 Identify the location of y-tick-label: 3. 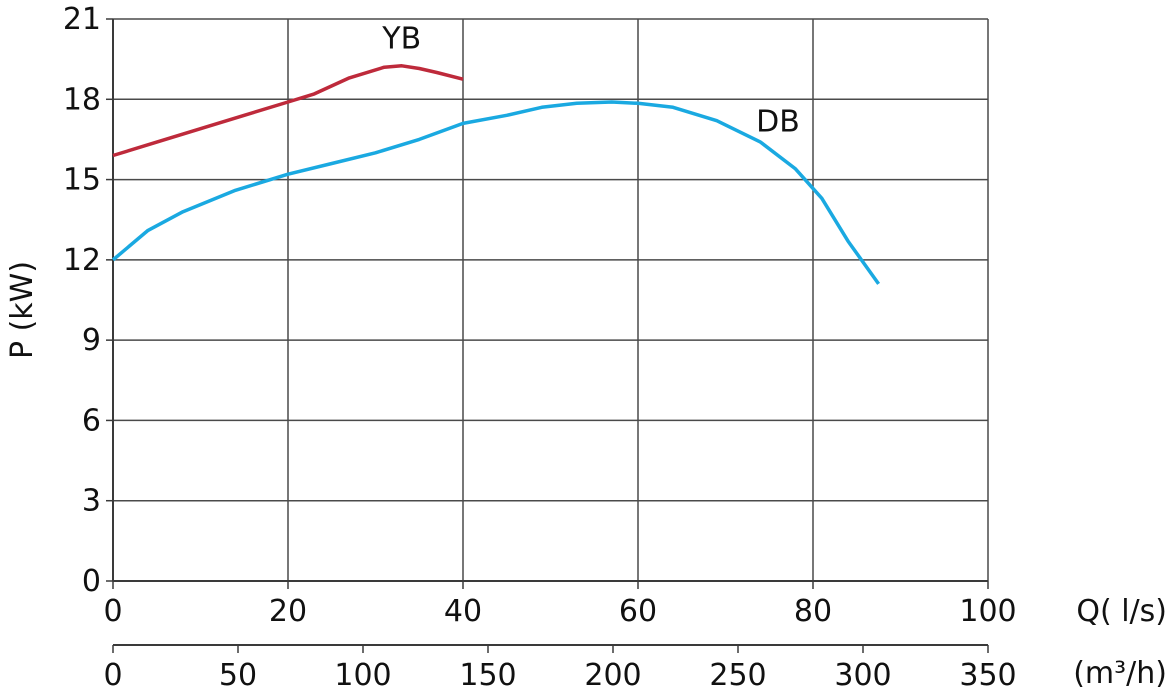
(91, 501).